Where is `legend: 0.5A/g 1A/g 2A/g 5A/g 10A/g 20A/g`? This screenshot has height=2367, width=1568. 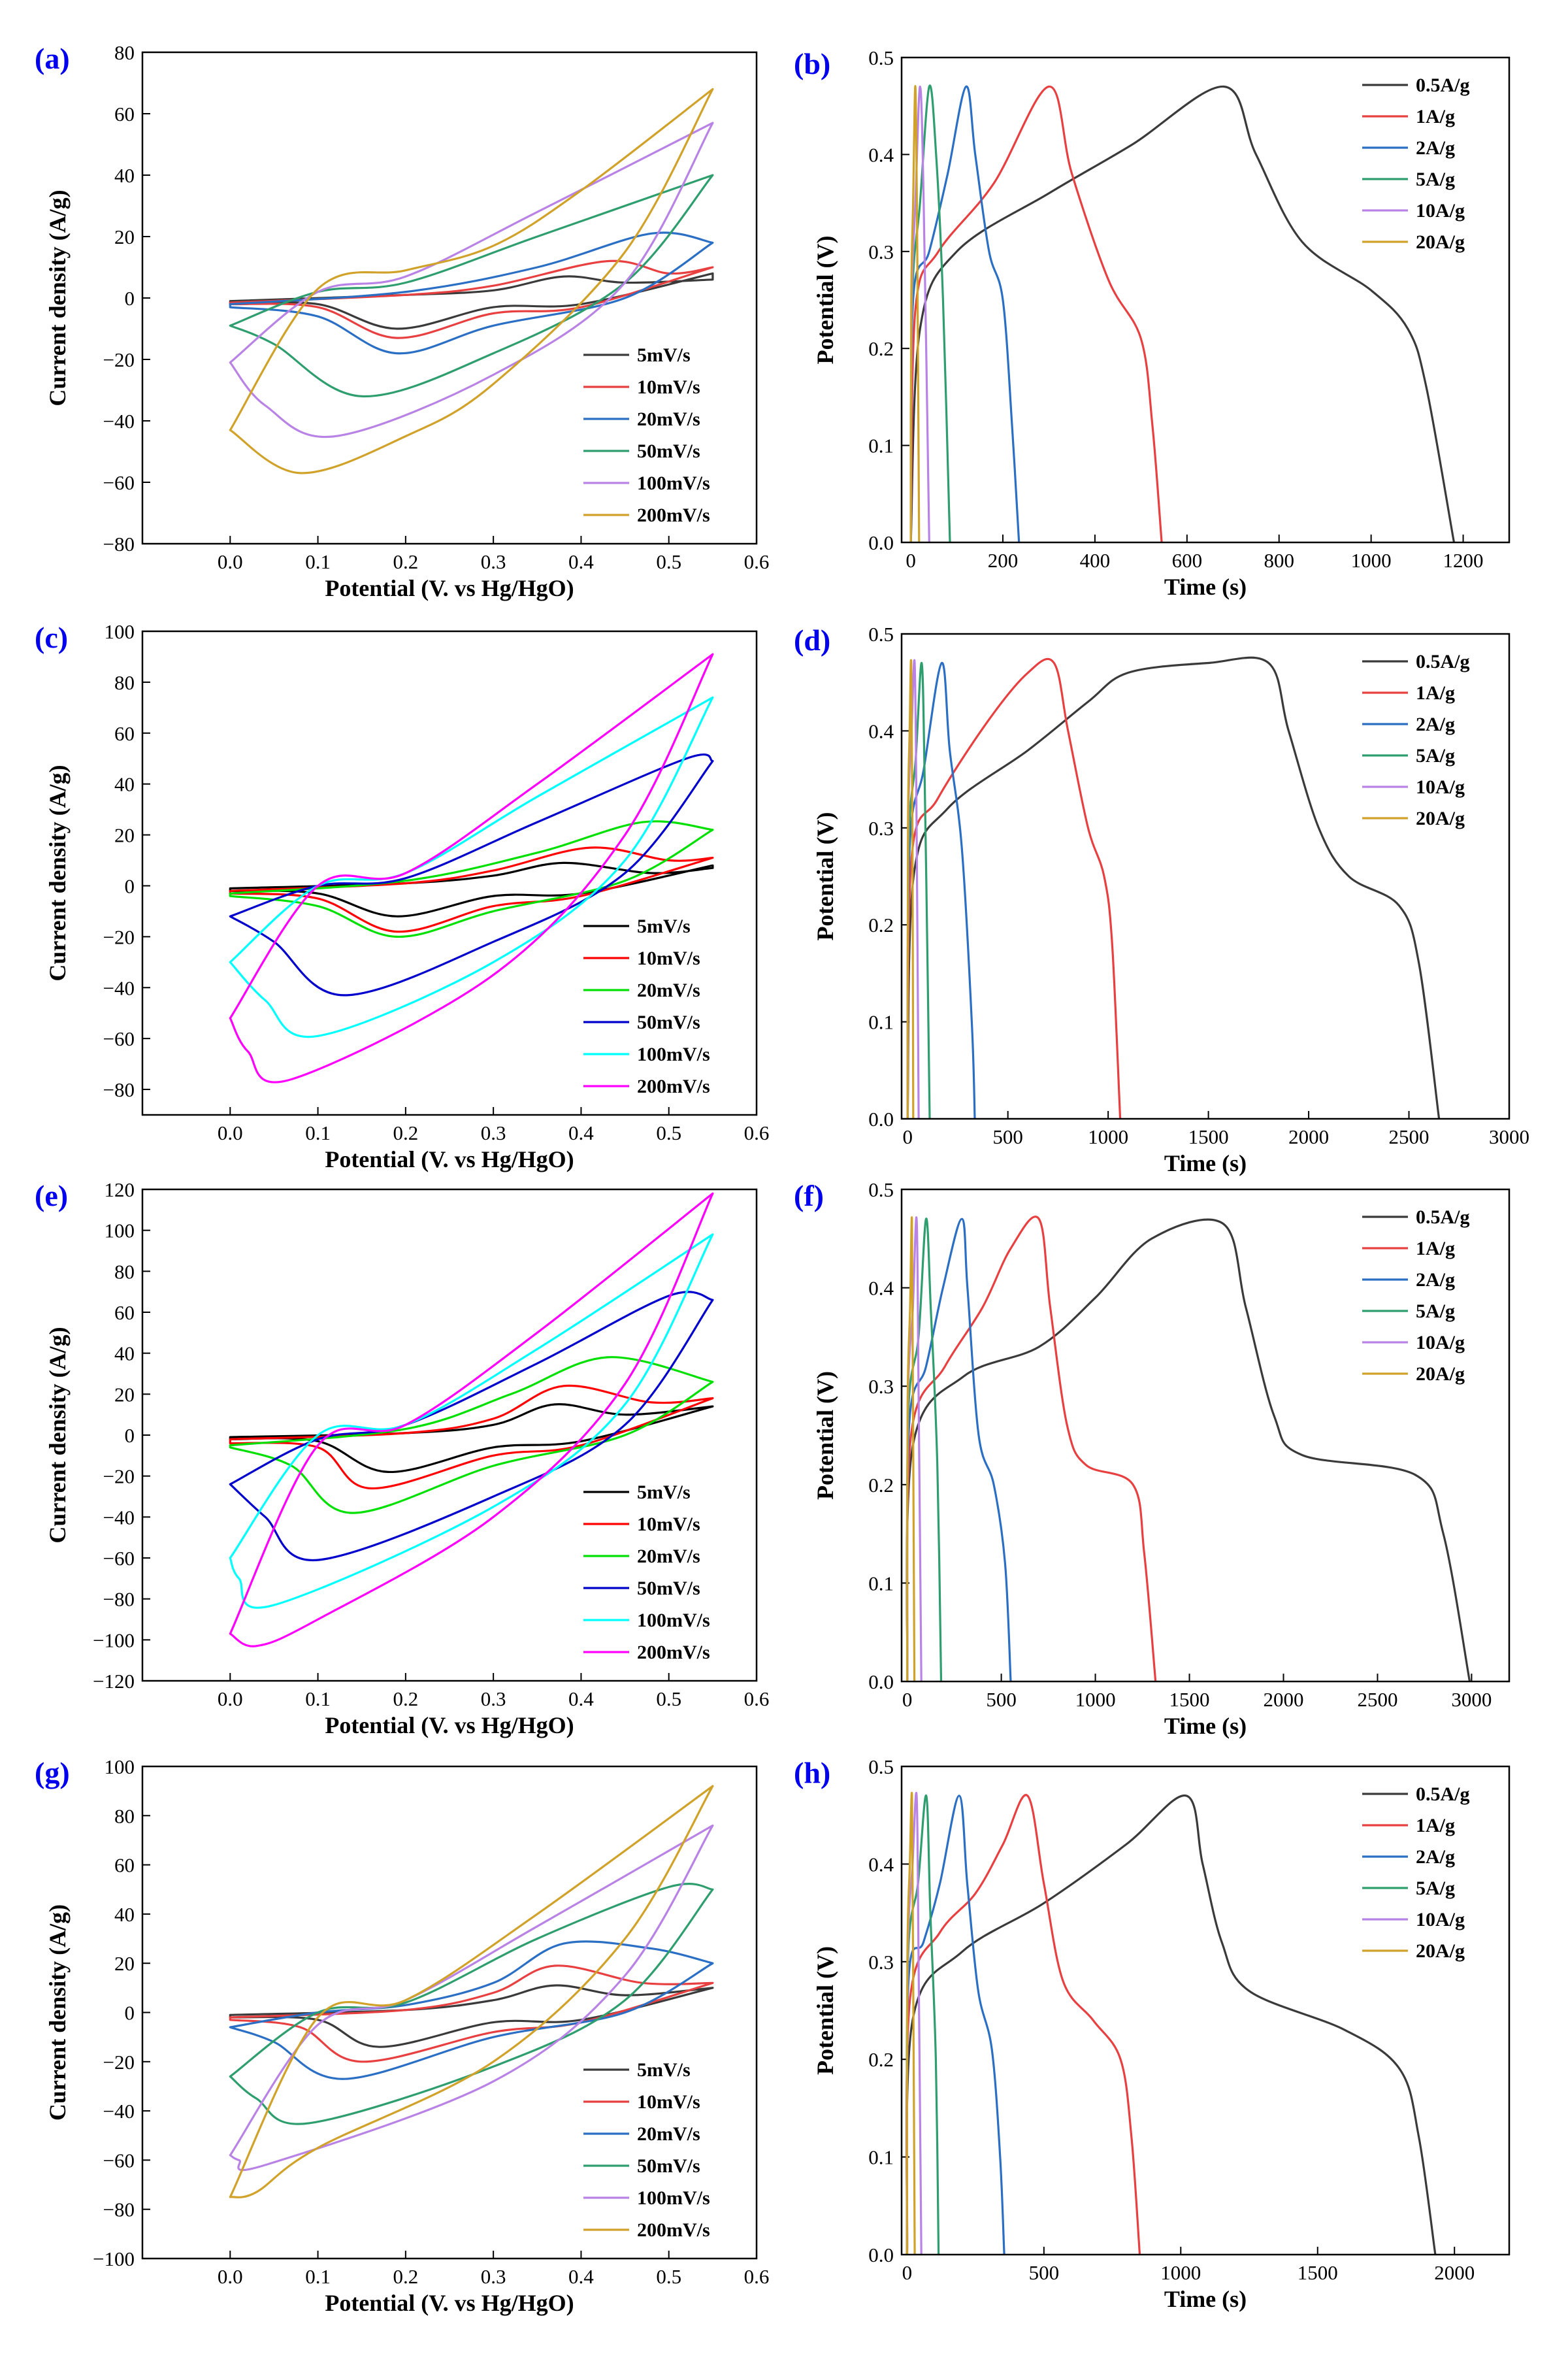
legend: 0.5A/g 1A/g 2A/g 5A/g 10A/g 20A/g is located at coordinates (1416, 163).